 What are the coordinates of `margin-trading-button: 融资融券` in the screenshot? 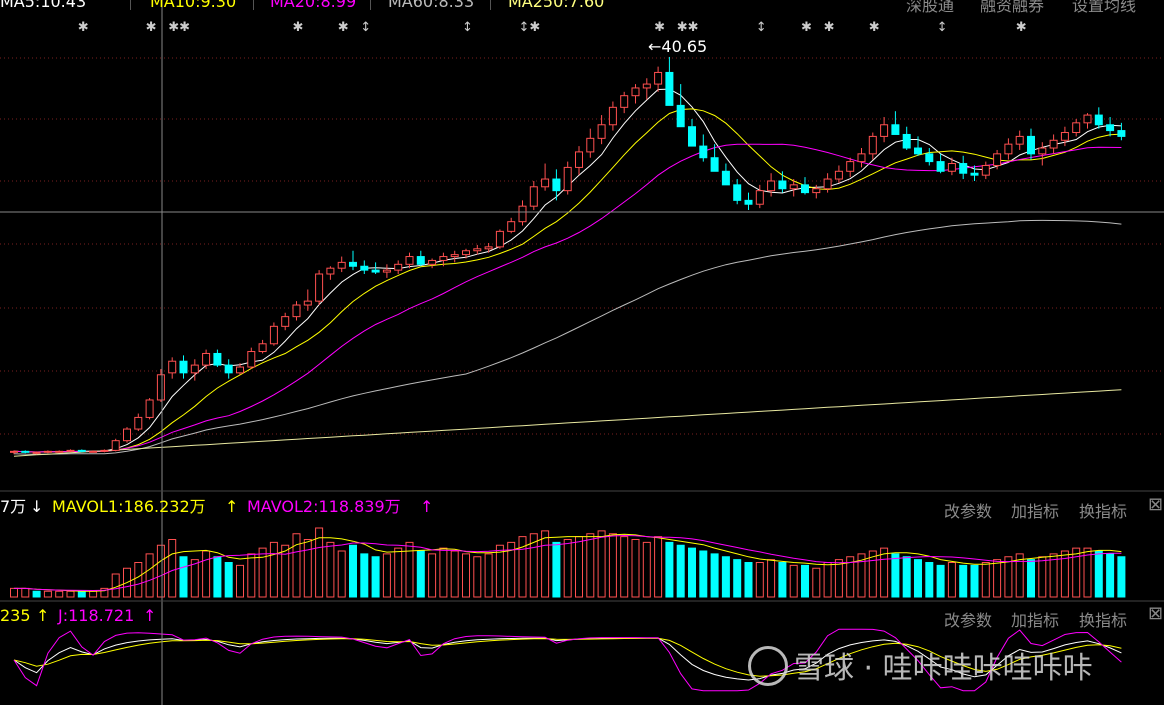 It's located at (1012, 7).